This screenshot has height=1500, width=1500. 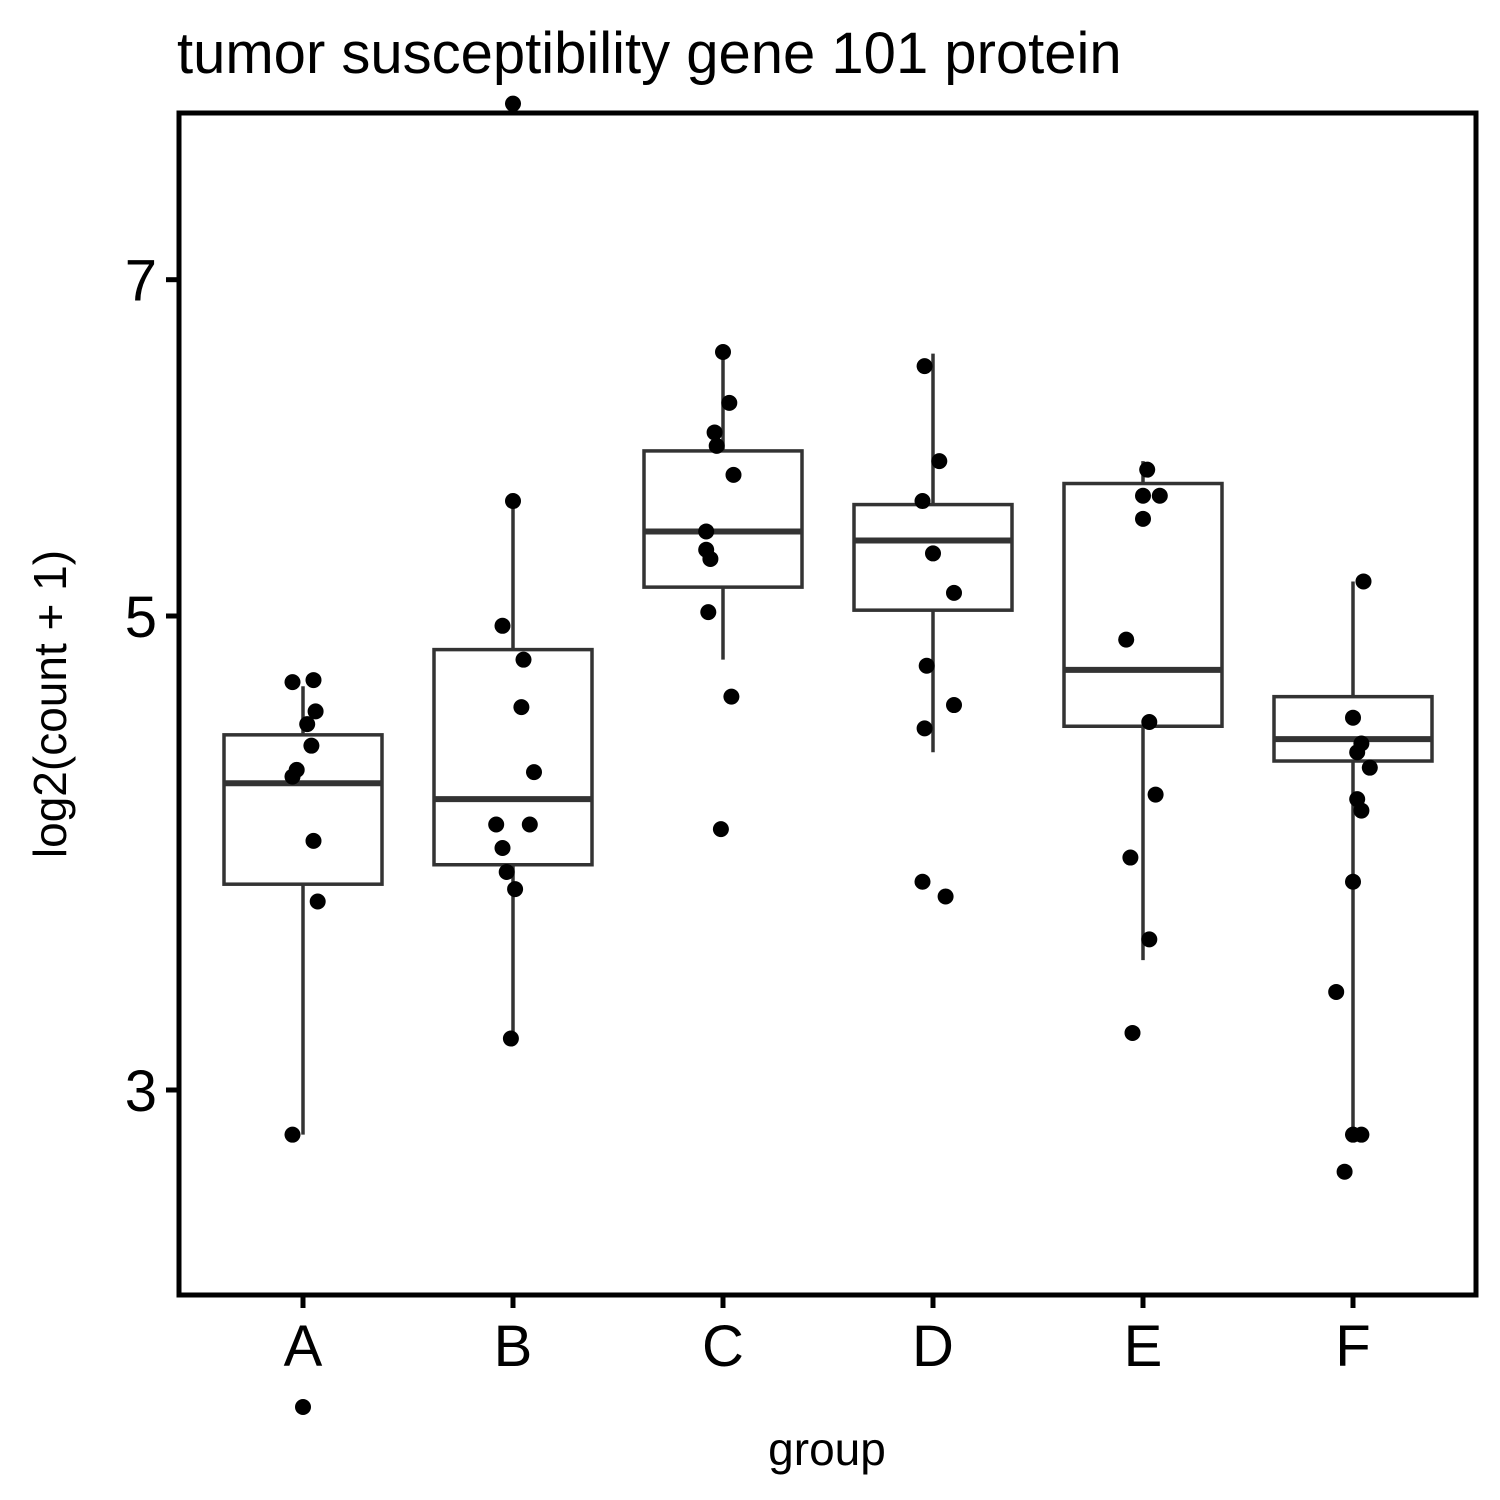 I want to click on y-tick-label: 7, so click(x=141, y=281).